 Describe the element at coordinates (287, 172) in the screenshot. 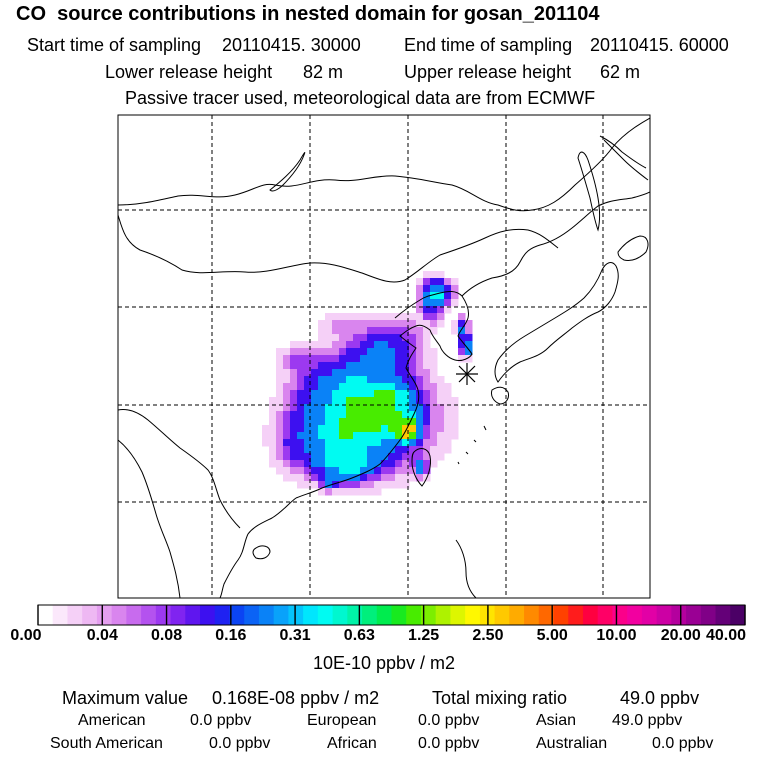

I see `coastline-baikal` at that location.